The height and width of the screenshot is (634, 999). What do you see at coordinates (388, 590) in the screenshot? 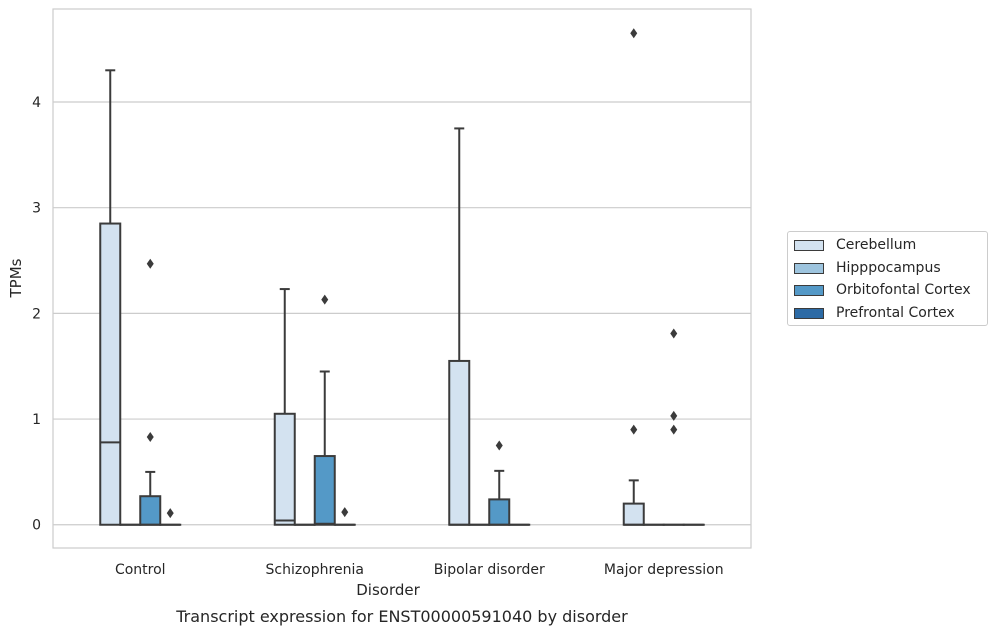
I see `x-axis-label: Disorder` at bounding box center [388, 590].